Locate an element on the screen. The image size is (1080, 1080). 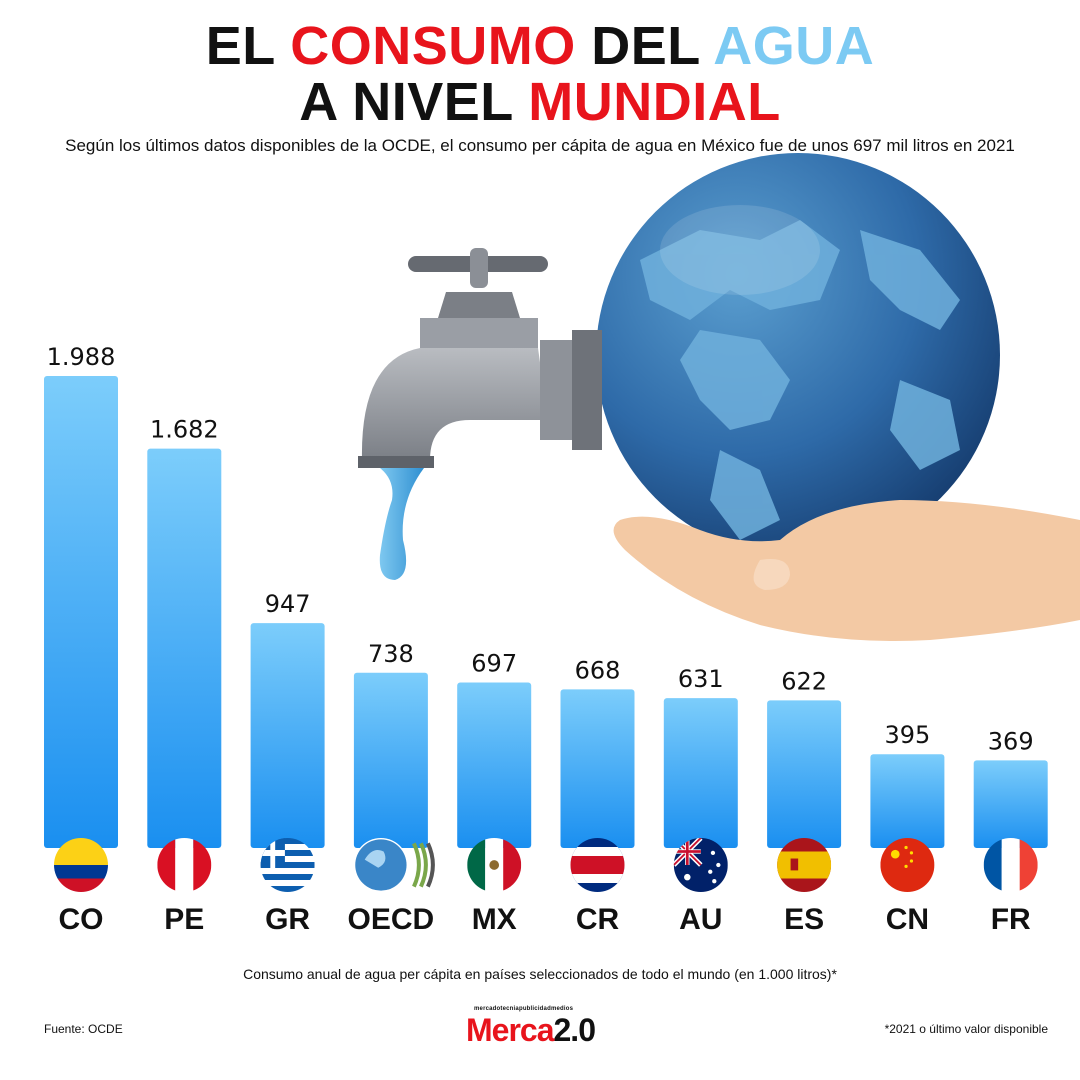
value-label-es: 622 is located at coordinates (804, 681).